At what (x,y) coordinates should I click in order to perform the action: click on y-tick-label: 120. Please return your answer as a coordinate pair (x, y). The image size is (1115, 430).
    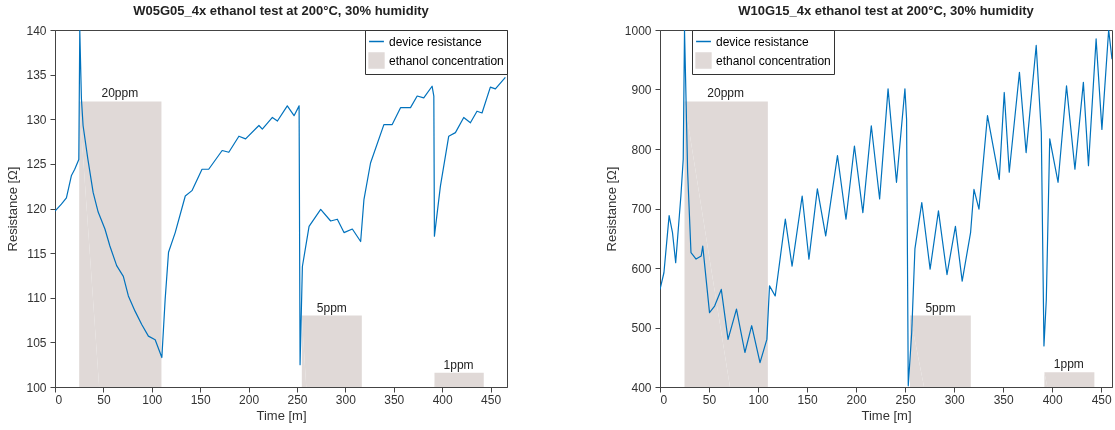
    Looking at the image, I should click on (36, 209).